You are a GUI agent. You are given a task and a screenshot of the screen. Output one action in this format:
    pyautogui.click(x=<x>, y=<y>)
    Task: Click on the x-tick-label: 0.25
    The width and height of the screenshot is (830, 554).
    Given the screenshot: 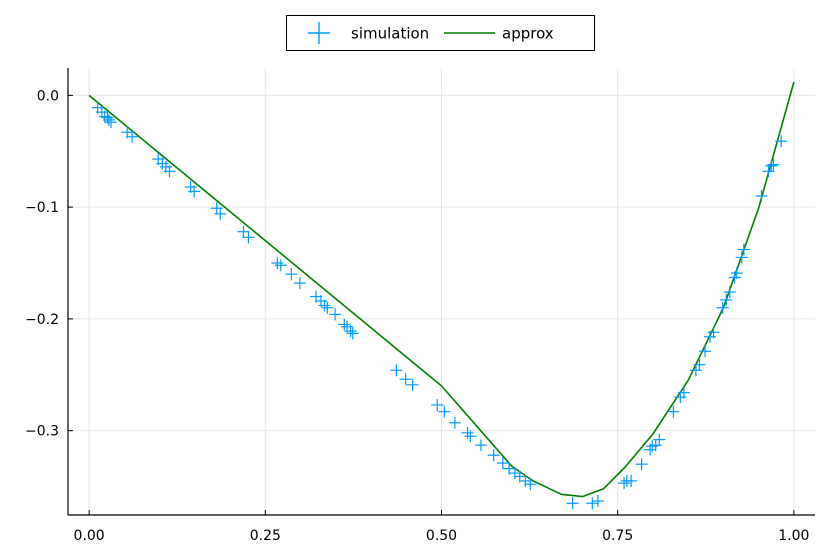 What is the action you would take?
    pyautogui.click(x=265, y=536)
    